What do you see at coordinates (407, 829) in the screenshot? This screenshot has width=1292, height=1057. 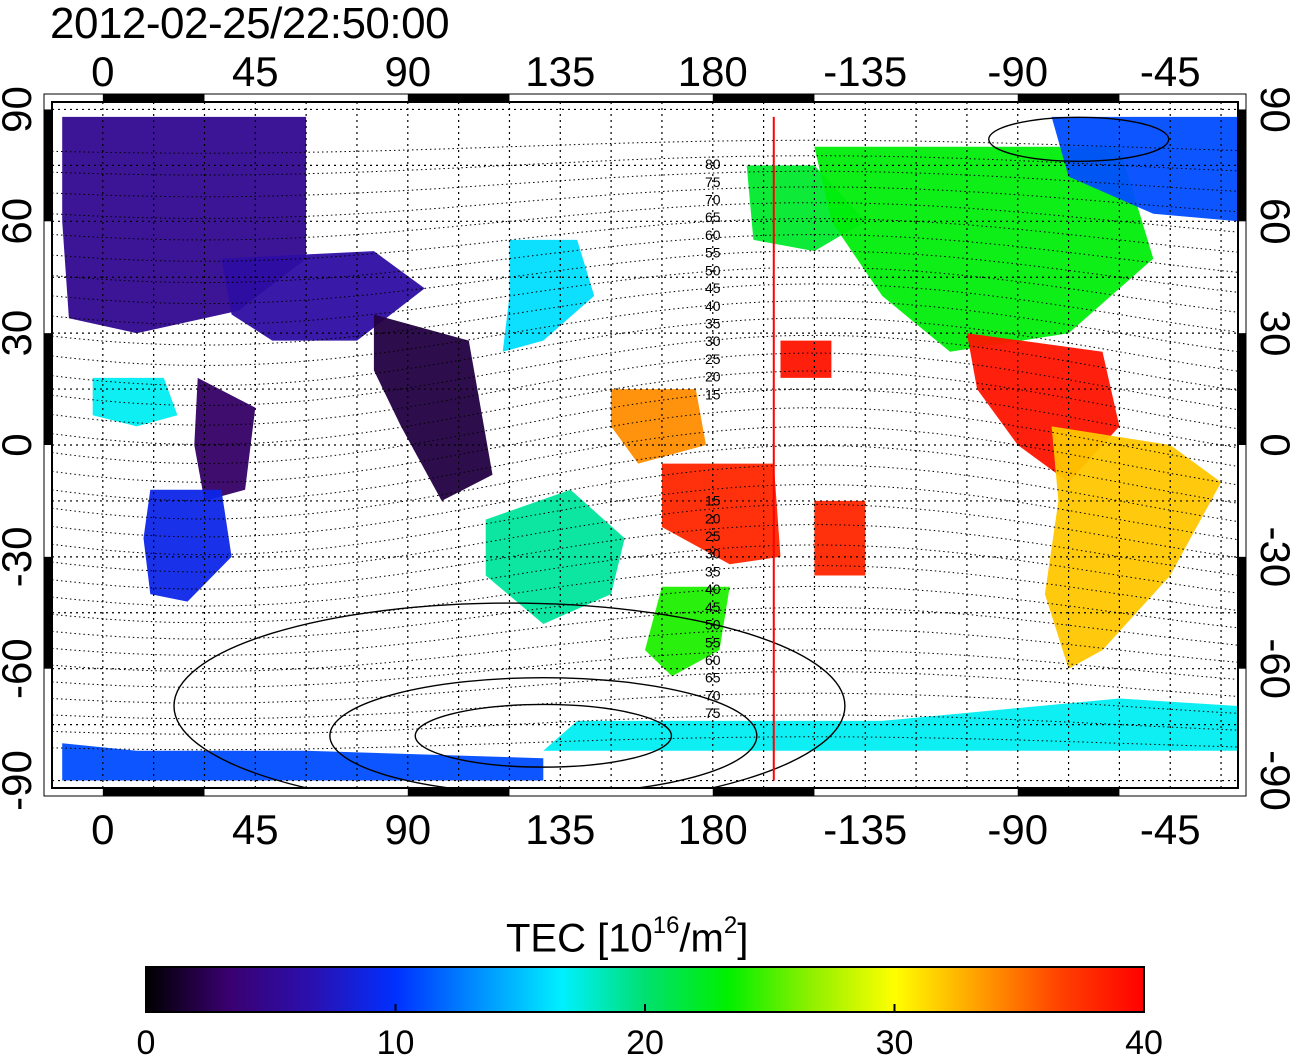 I see `lon-tick-label-bottom: 90` at bounding box center [407, 829].